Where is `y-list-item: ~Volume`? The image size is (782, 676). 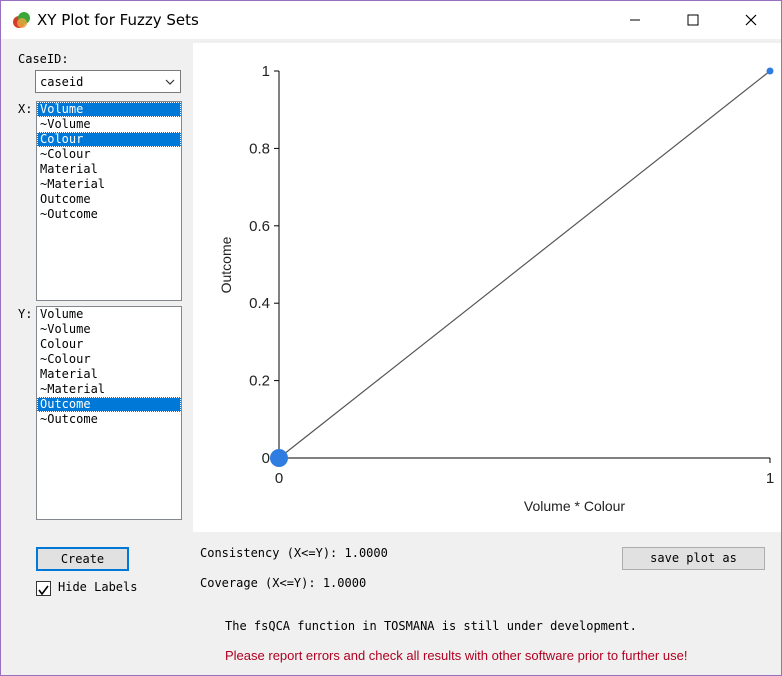
y-list-item: ~Volume is located at coordinates (65, 329).